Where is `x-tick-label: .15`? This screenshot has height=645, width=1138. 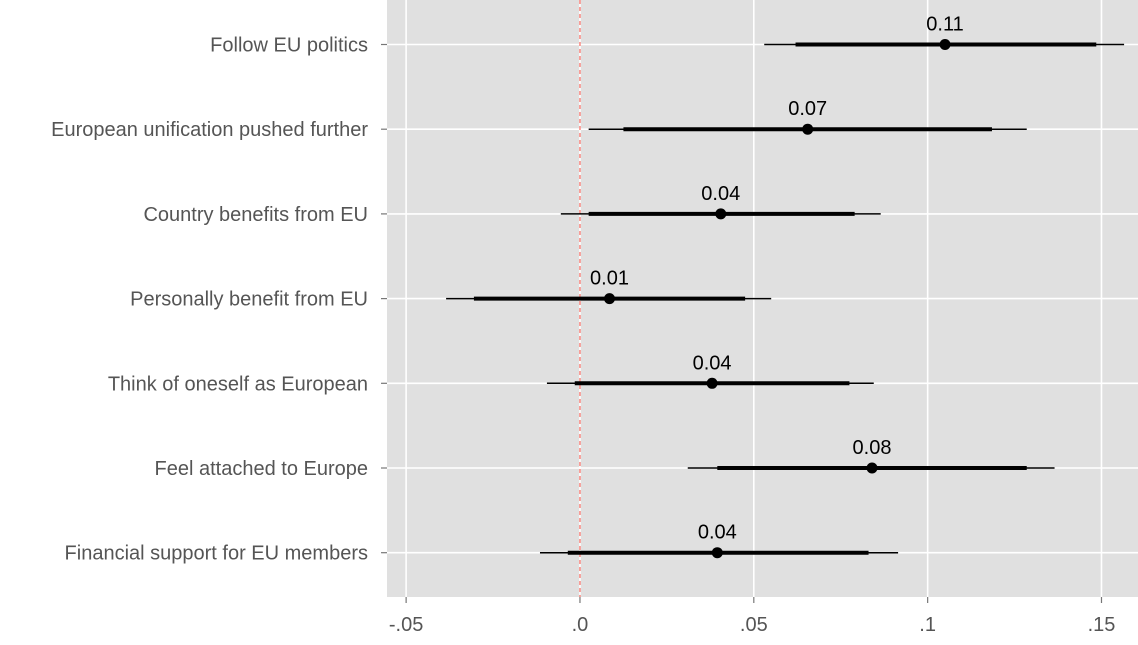
x-tick-label: .15 is located at coordinates (1102, 625).